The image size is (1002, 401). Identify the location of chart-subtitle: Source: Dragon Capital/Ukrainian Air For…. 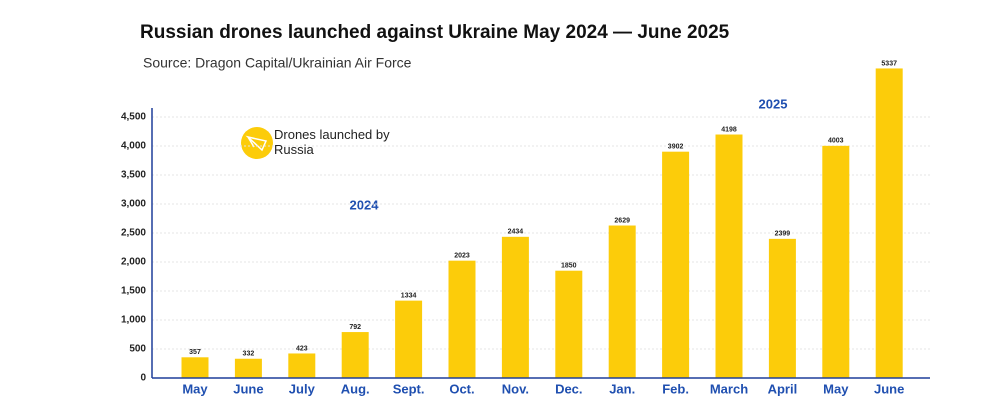
(277, 63).